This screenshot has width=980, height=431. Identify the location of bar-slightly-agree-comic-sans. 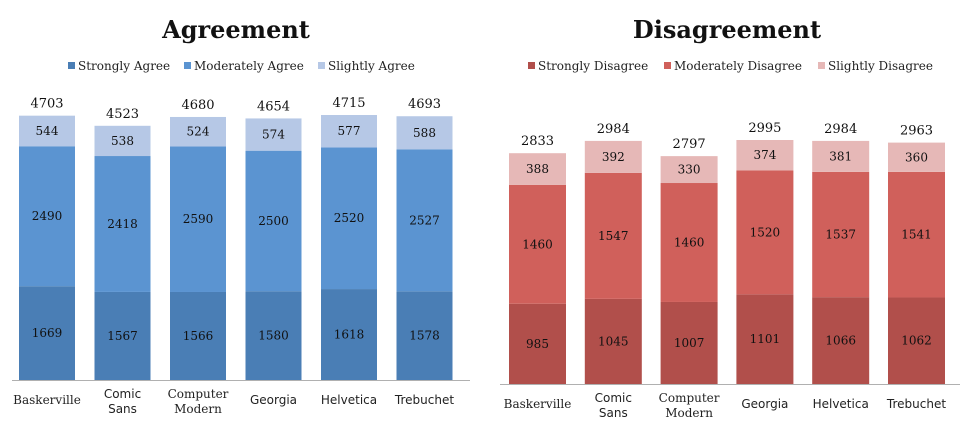
(122, 141).